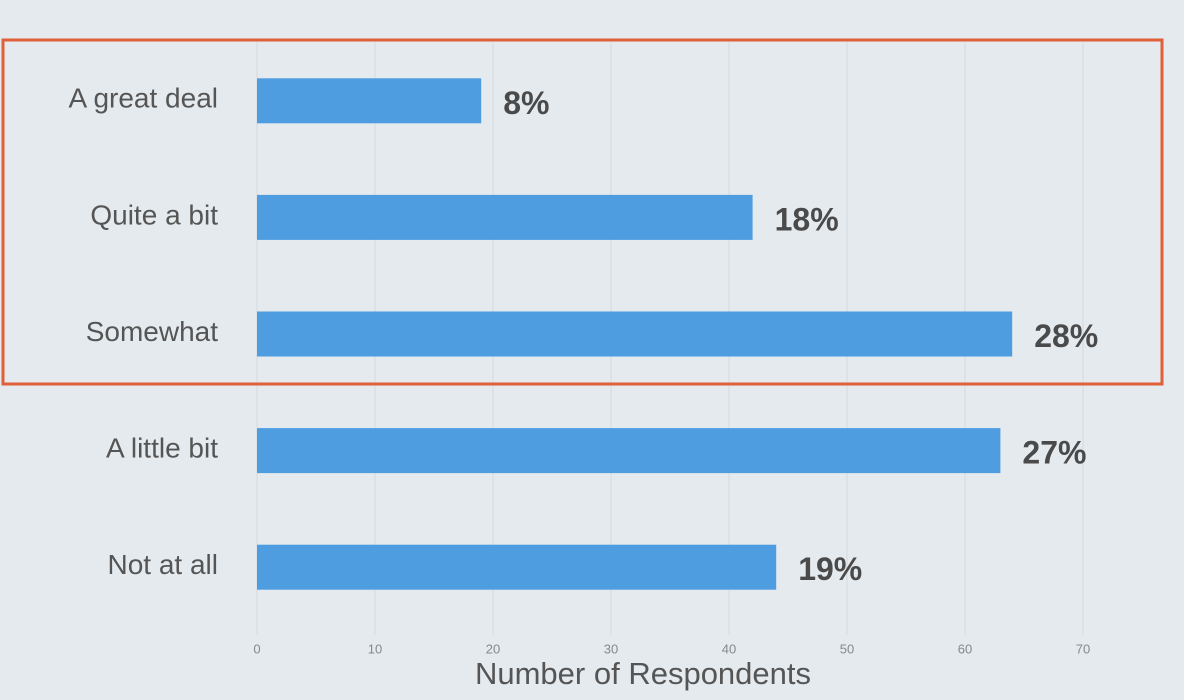  Describe the element at coordinates (526, 103) in the screenshot. I see `value-label: 8%` at that location.